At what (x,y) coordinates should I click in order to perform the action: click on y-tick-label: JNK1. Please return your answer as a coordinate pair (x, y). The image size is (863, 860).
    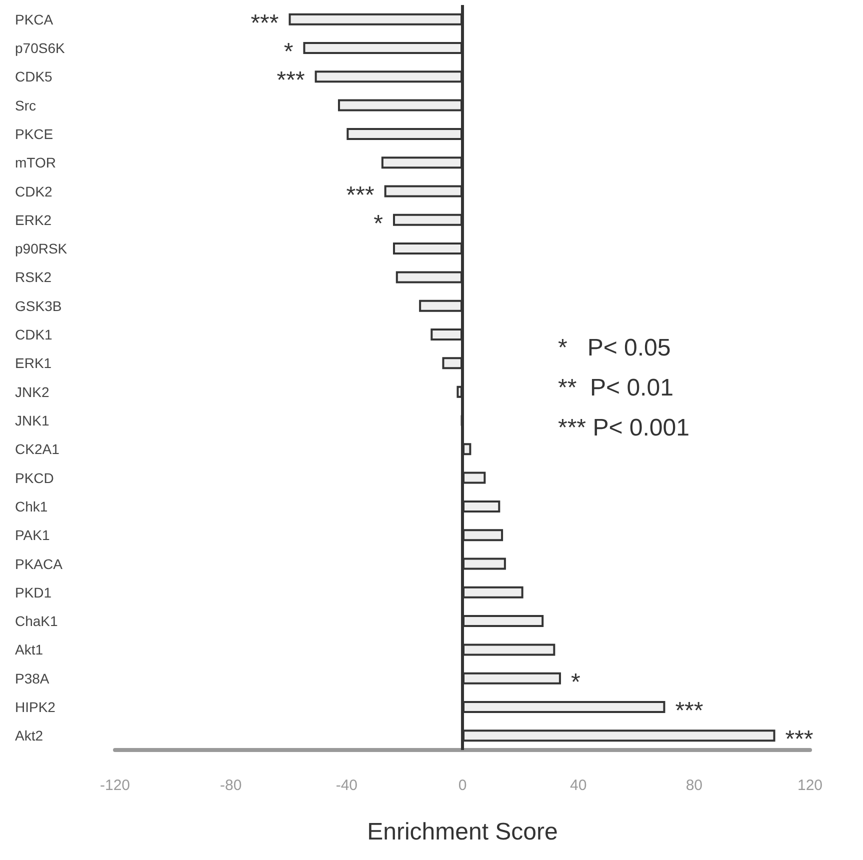
    Looking at the image, I should click on (32, 420).